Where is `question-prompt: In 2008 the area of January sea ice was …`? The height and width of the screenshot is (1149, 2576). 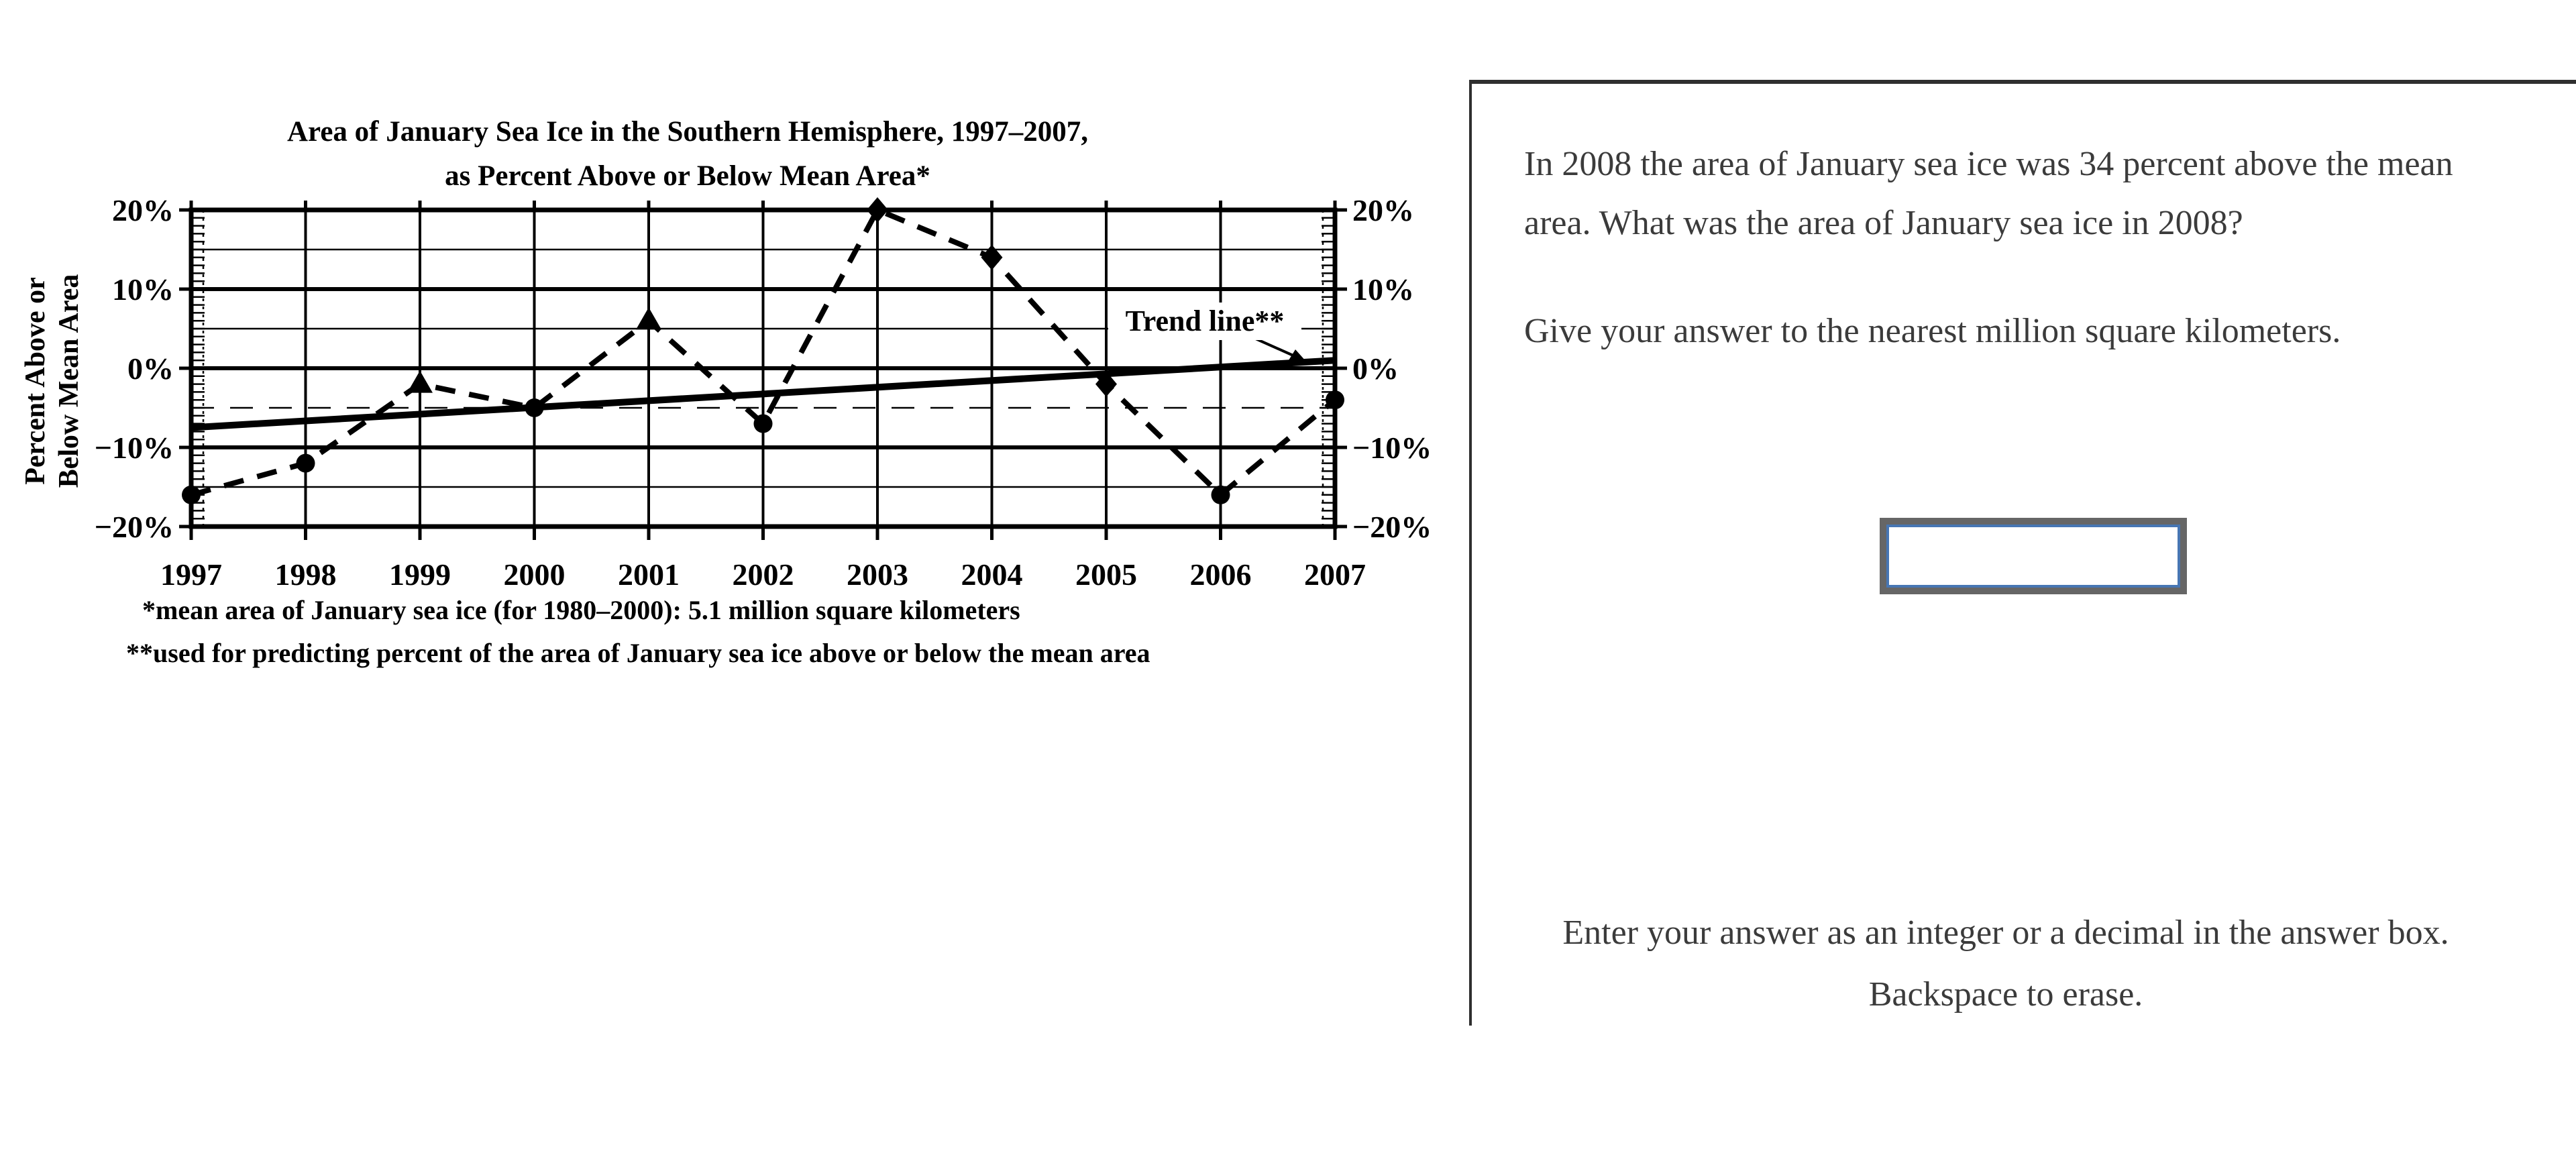 question-prompt: In 2008 the area of January sea ice was … is located at coordinates (1988, 193).